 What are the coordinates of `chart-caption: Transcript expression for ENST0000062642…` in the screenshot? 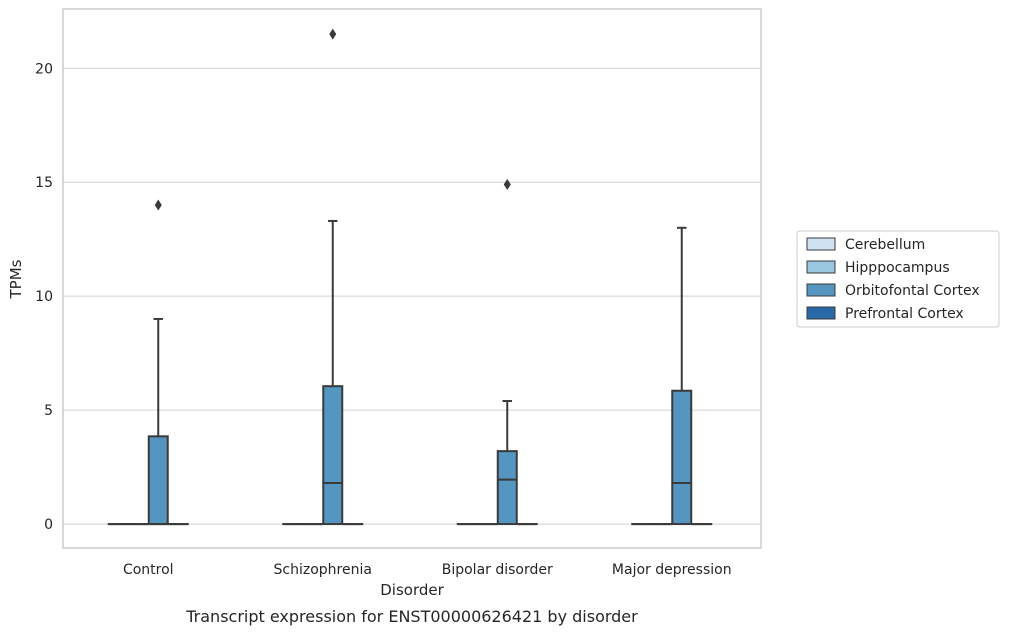 It's located at (411, 616).